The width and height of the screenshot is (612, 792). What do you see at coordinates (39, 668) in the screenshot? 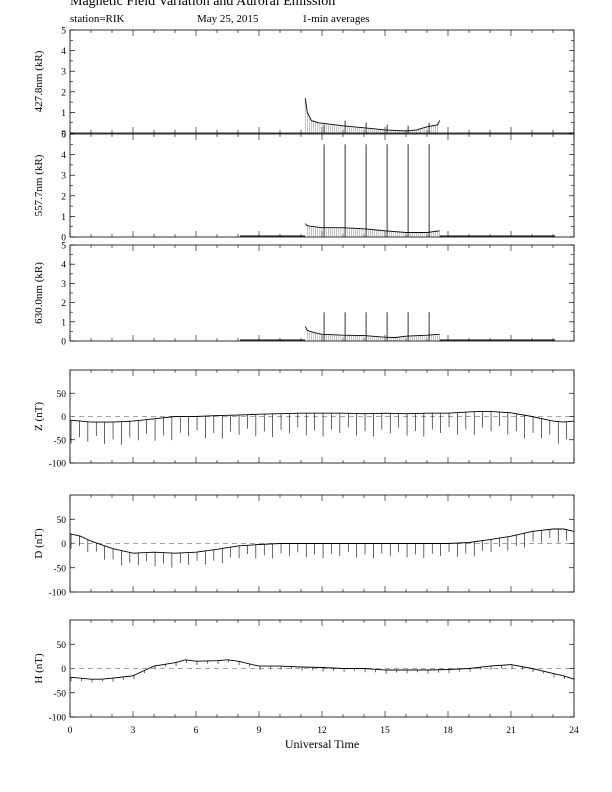
I see `y-axis-label: H (nT)` at bounding box center [39, 668].